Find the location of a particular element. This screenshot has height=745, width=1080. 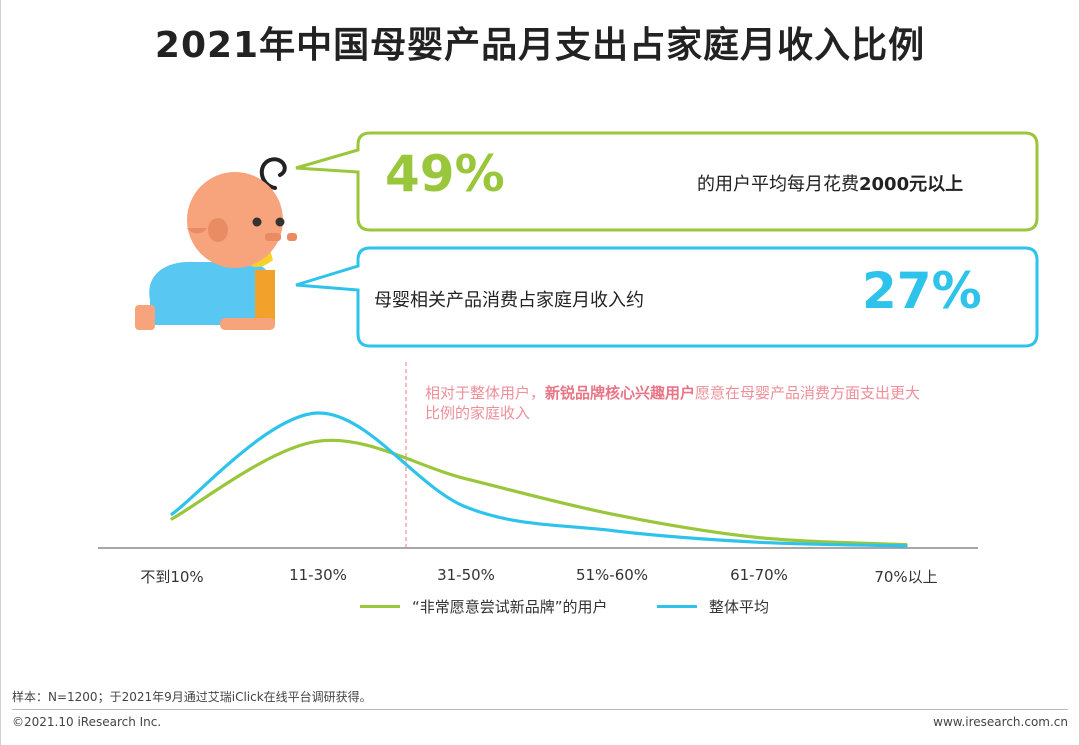

x-tick-label-0: 不到10% is located at coordinates (172, 577).